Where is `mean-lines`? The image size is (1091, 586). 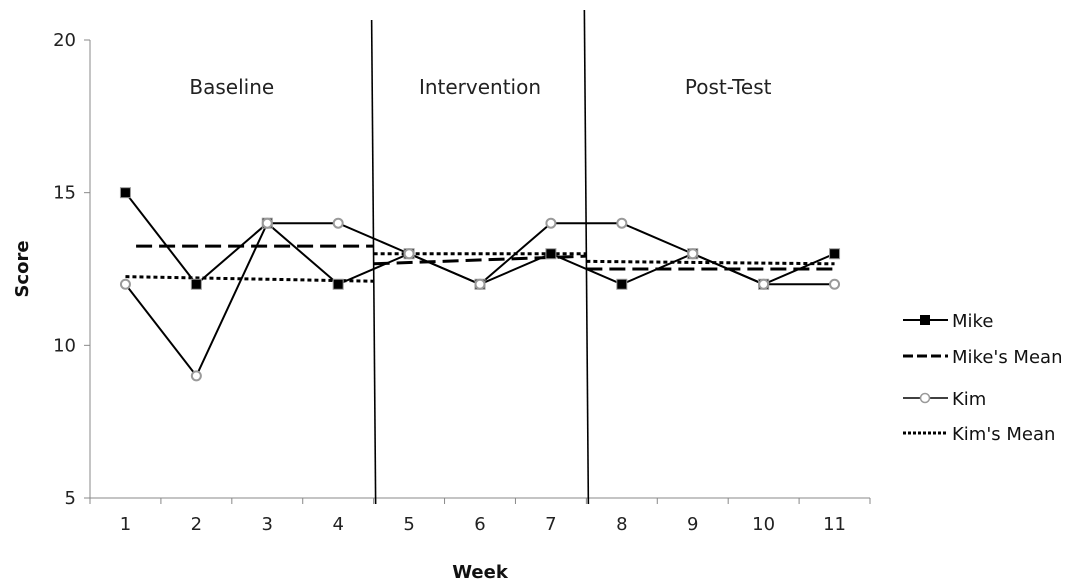 mean-lines is located at coordinates (479, 263).